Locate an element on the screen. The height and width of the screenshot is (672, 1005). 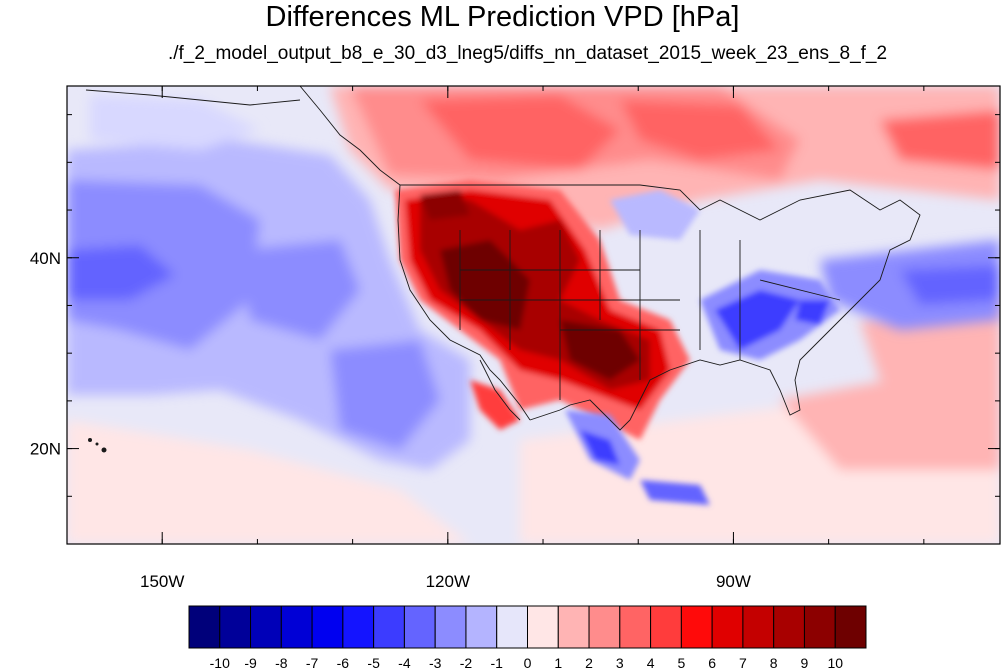
atlantic-negative-field is located at coordinates (910, 285).